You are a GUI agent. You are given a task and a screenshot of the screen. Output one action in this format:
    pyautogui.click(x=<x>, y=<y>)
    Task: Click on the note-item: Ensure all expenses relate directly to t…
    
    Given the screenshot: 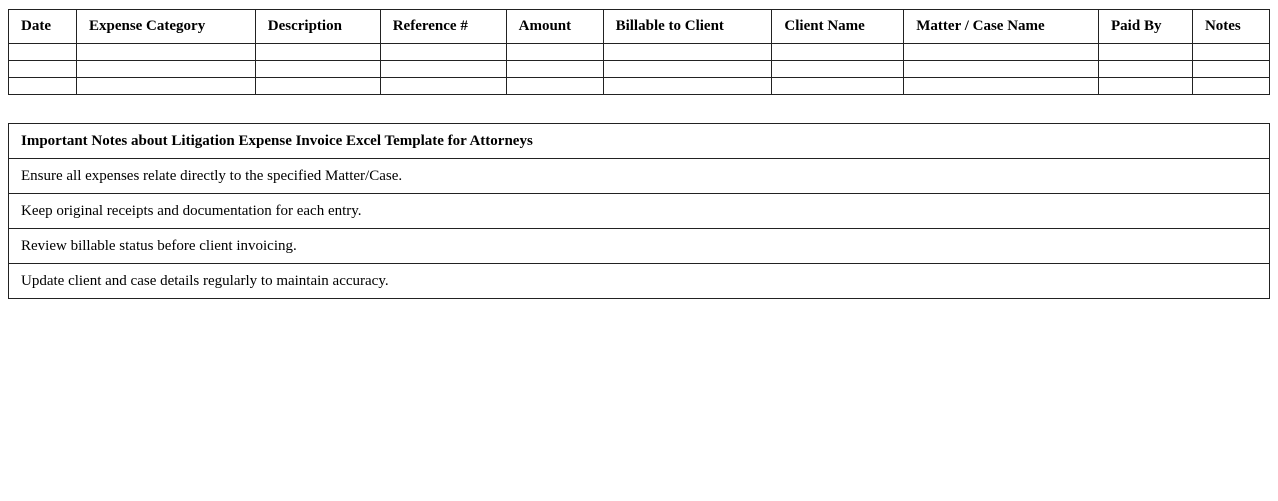 What is the action you would take?
    pyautogui.click(x=639, y=176)
    